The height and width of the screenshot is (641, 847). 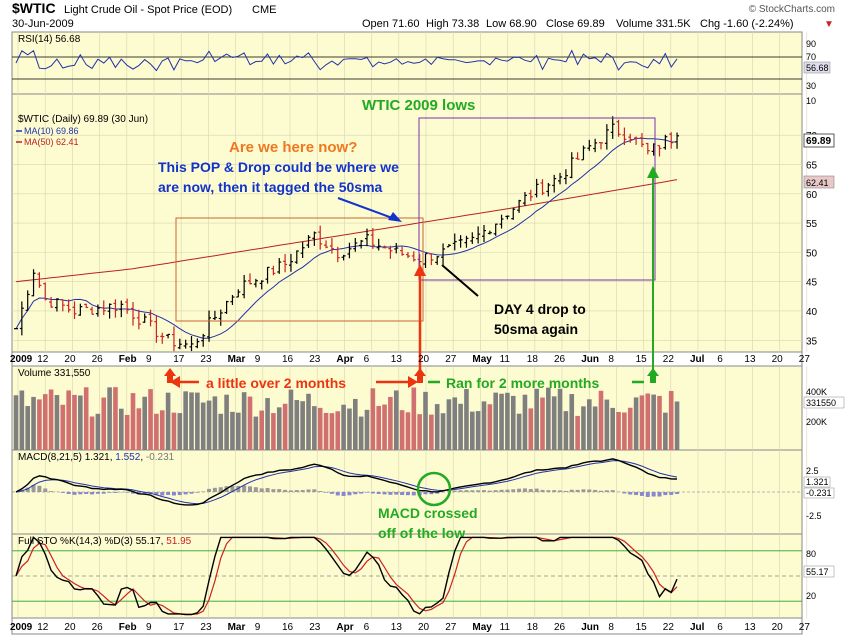 I want to click on sto-tick-20: 20, so click(x=811, y=596).